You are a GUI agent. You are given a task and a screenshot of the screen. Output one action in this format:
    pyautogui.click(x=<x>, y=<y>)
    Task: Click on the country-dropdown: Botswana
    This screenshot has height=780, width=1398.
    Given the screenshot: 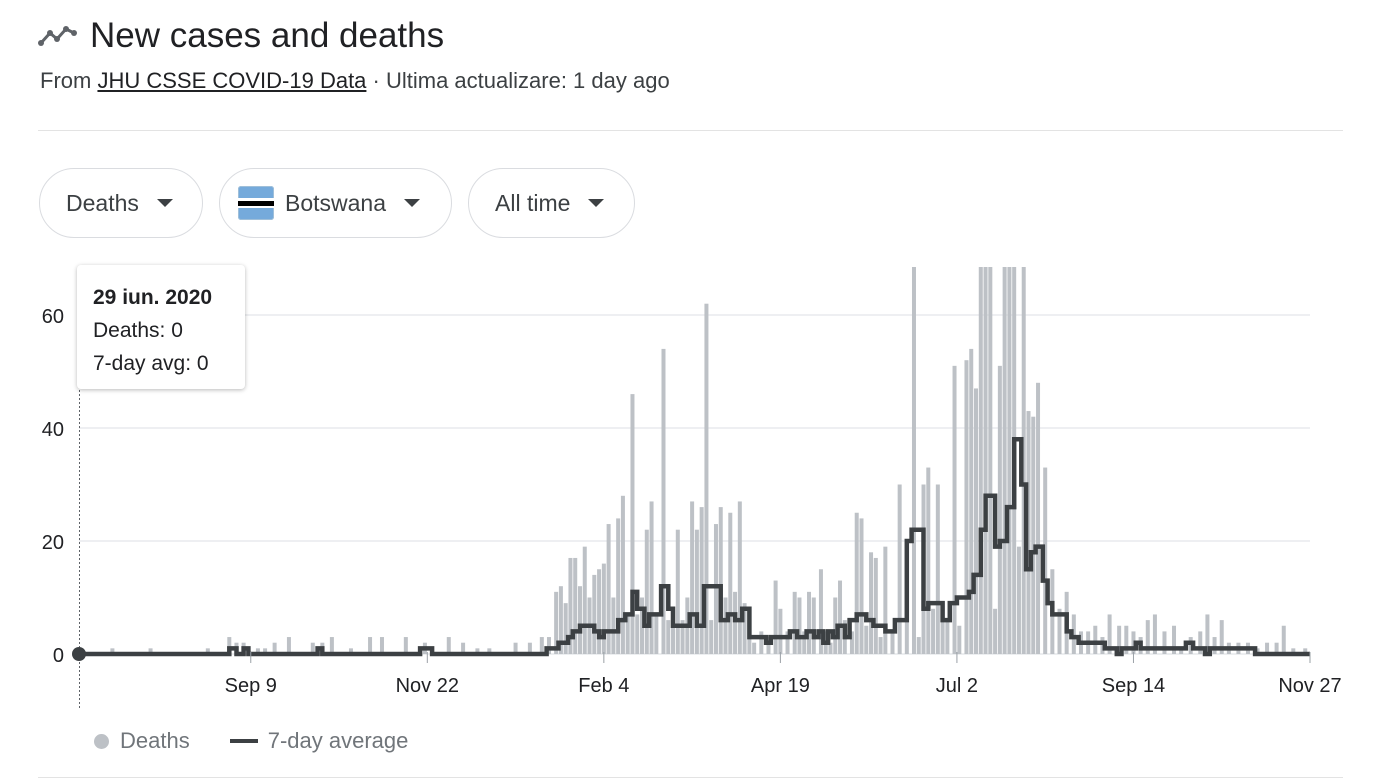 What is the action you would take?
    pyautogui.click(x=335, y=203)
    